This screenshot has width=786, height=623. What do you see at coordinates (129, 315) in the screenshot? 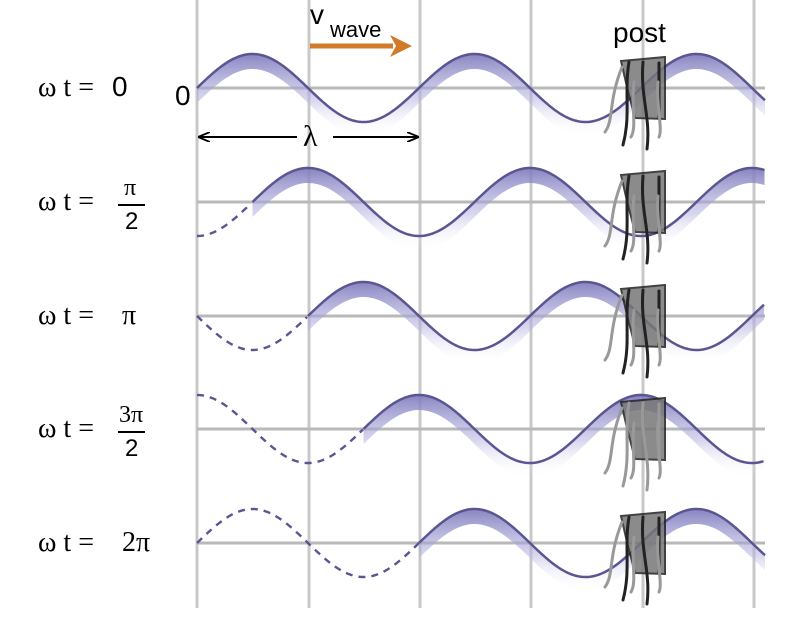
I see `omega-t-value: π` at bounding box center [129, 315].